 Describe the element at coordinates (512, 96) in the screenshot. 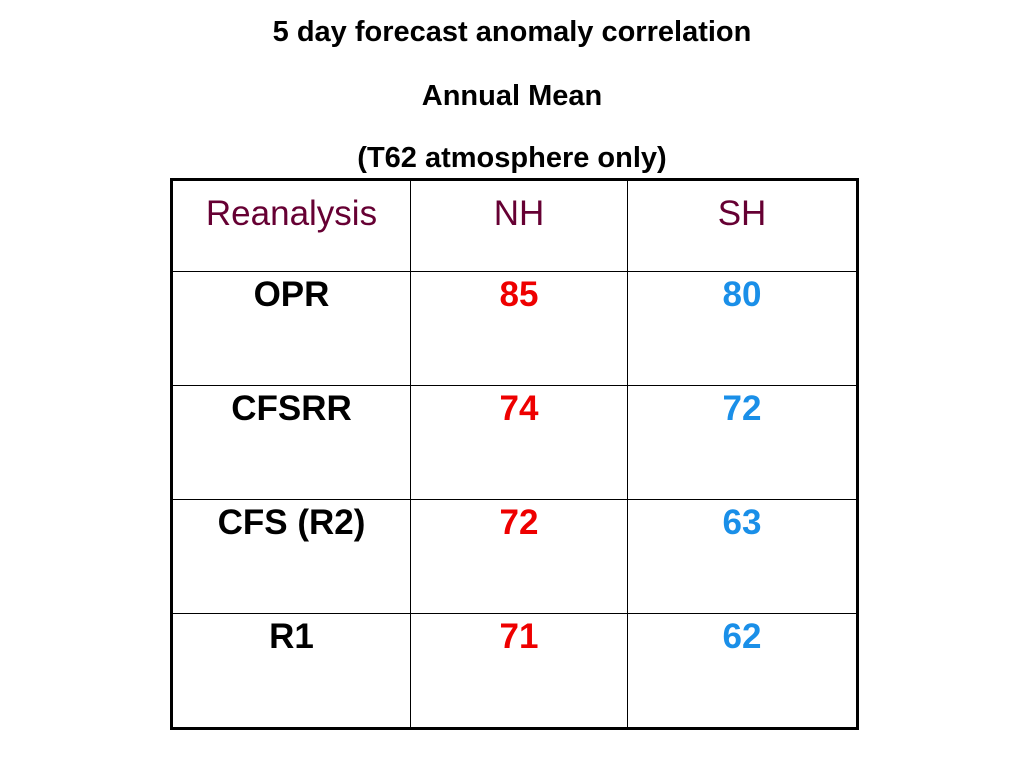

I see `subtitle: Annual Mean` at that location.